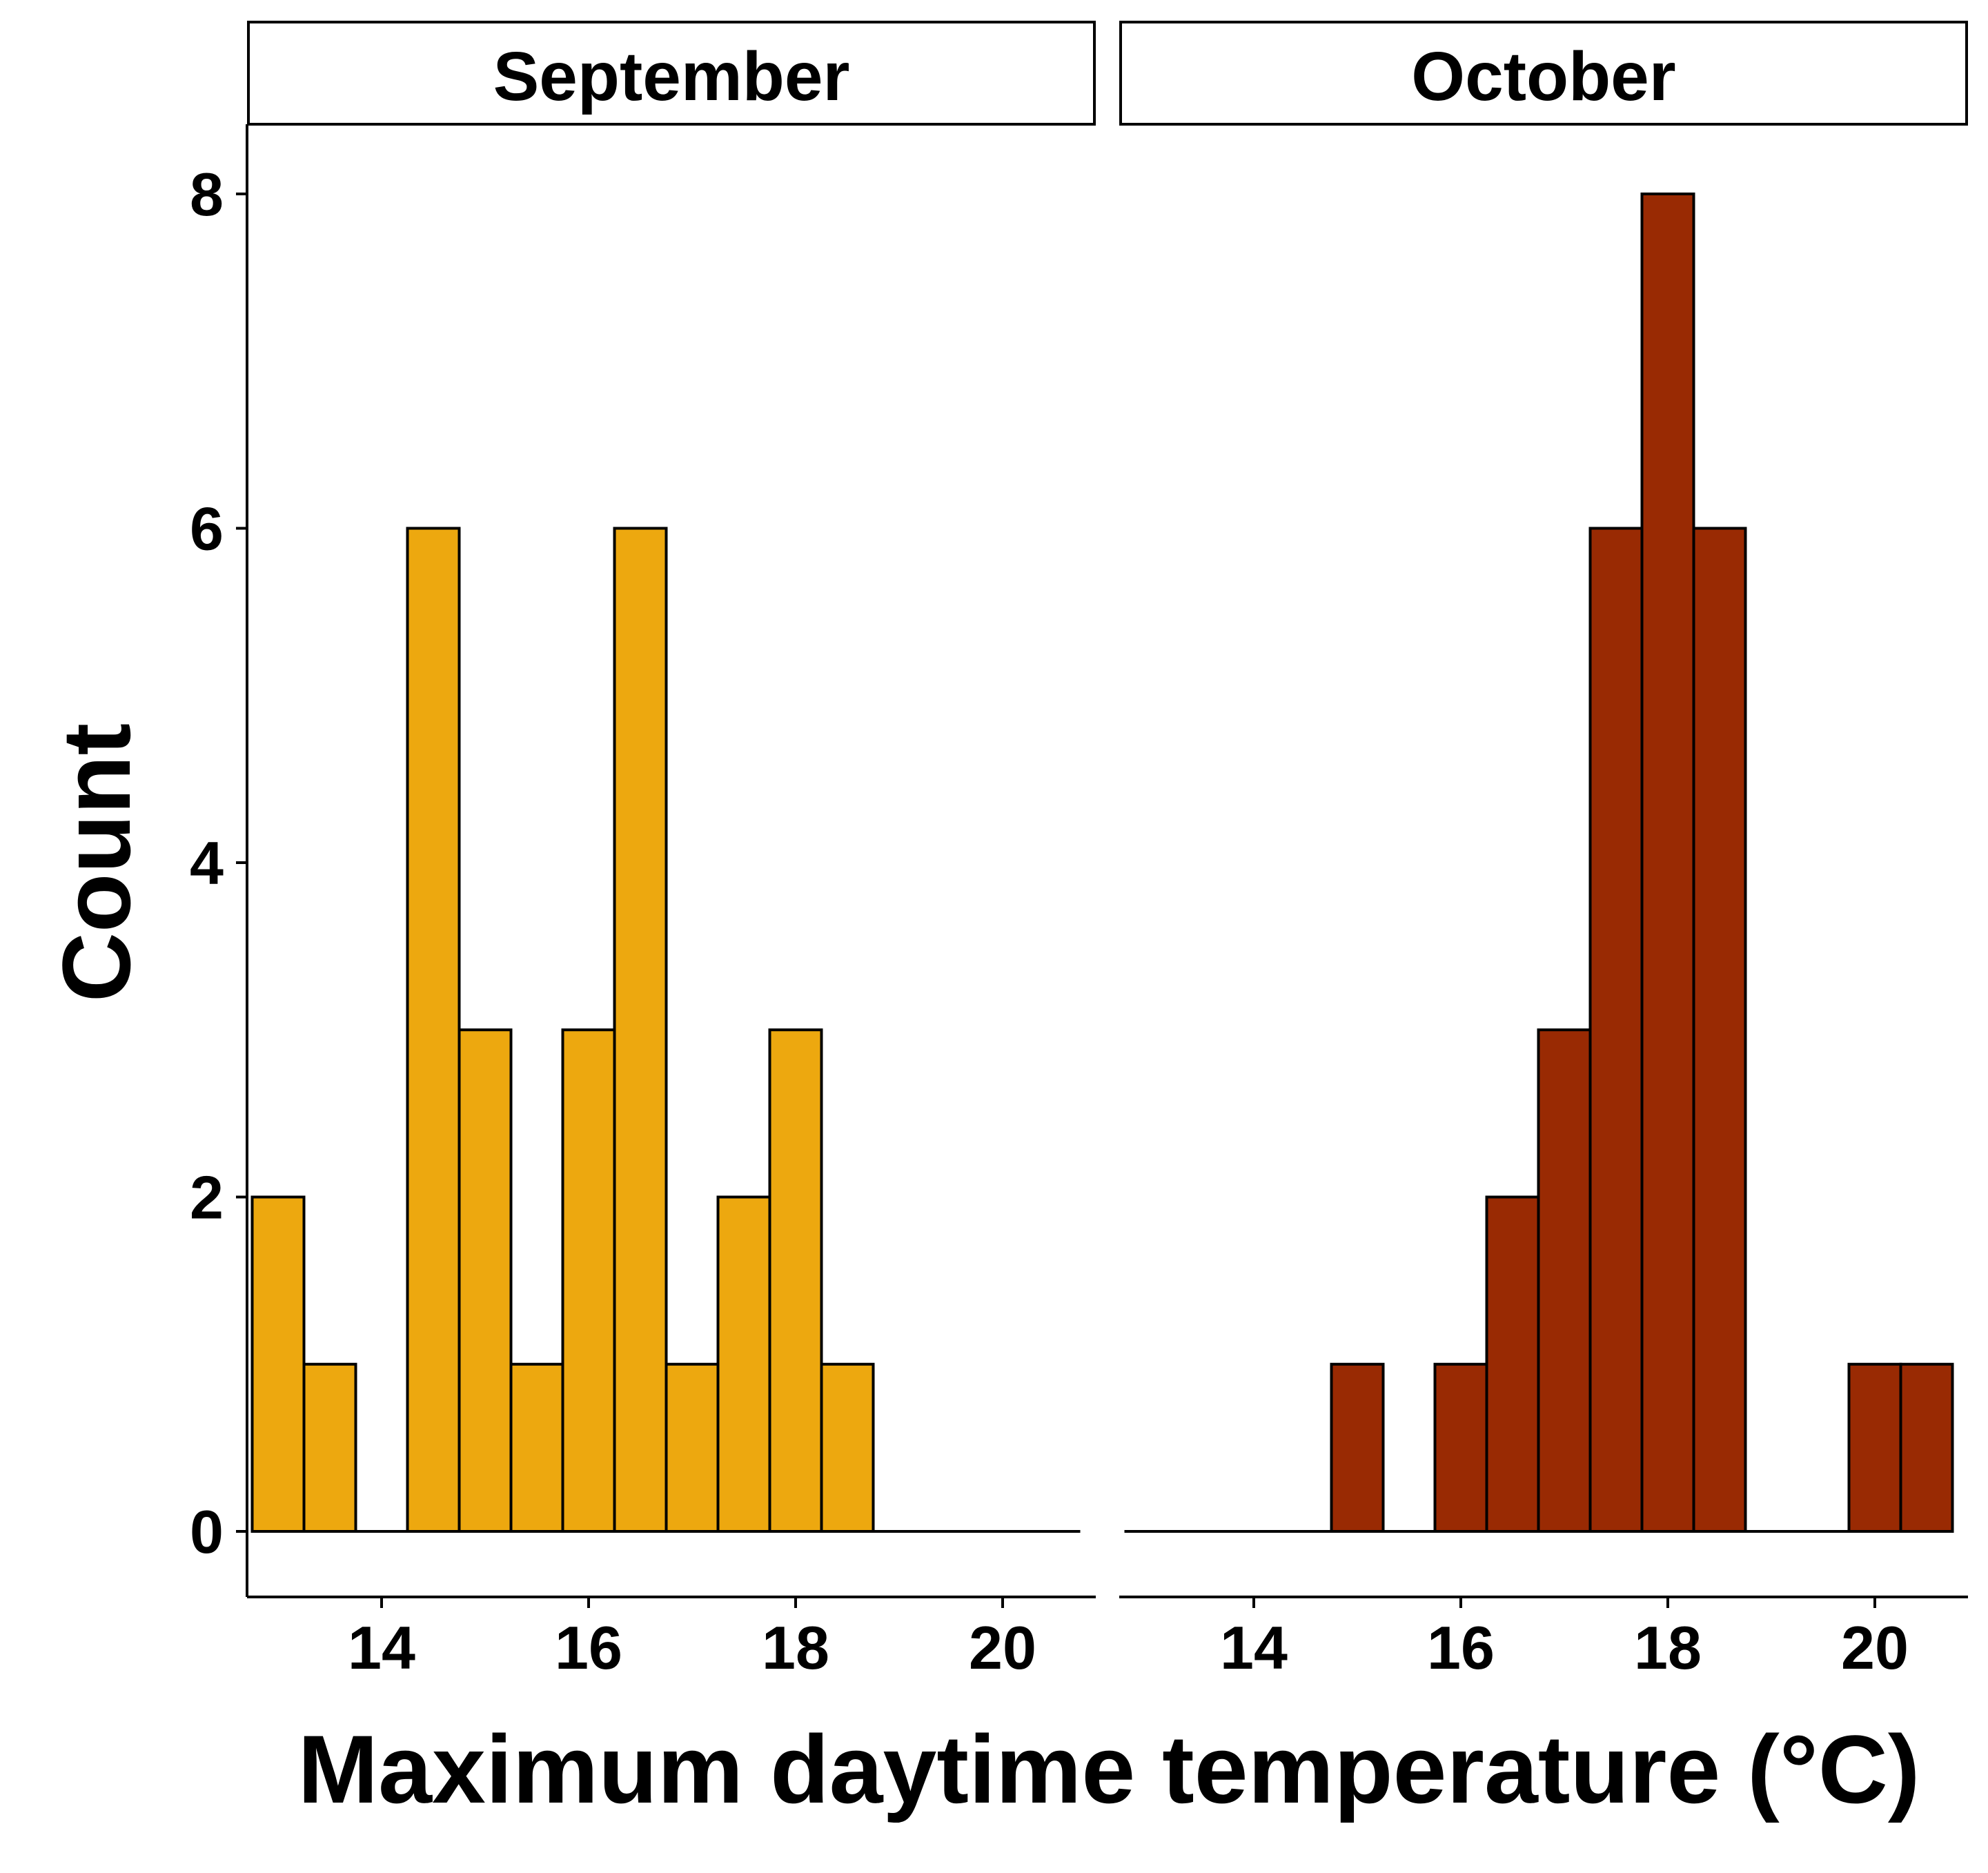  Describe the element at coordinates (207, 863) in the screenshot. I see `y-tick-label: 4` at that location.